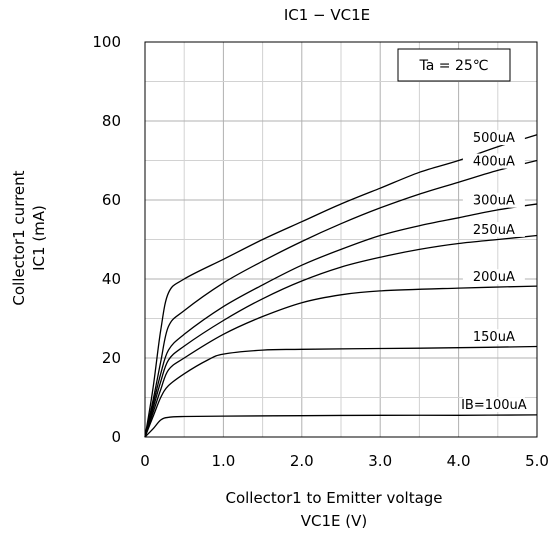 The width and height of the screenshot is (551, 535). I want to click on x-tick-label: 3.0, so click(380, 461).